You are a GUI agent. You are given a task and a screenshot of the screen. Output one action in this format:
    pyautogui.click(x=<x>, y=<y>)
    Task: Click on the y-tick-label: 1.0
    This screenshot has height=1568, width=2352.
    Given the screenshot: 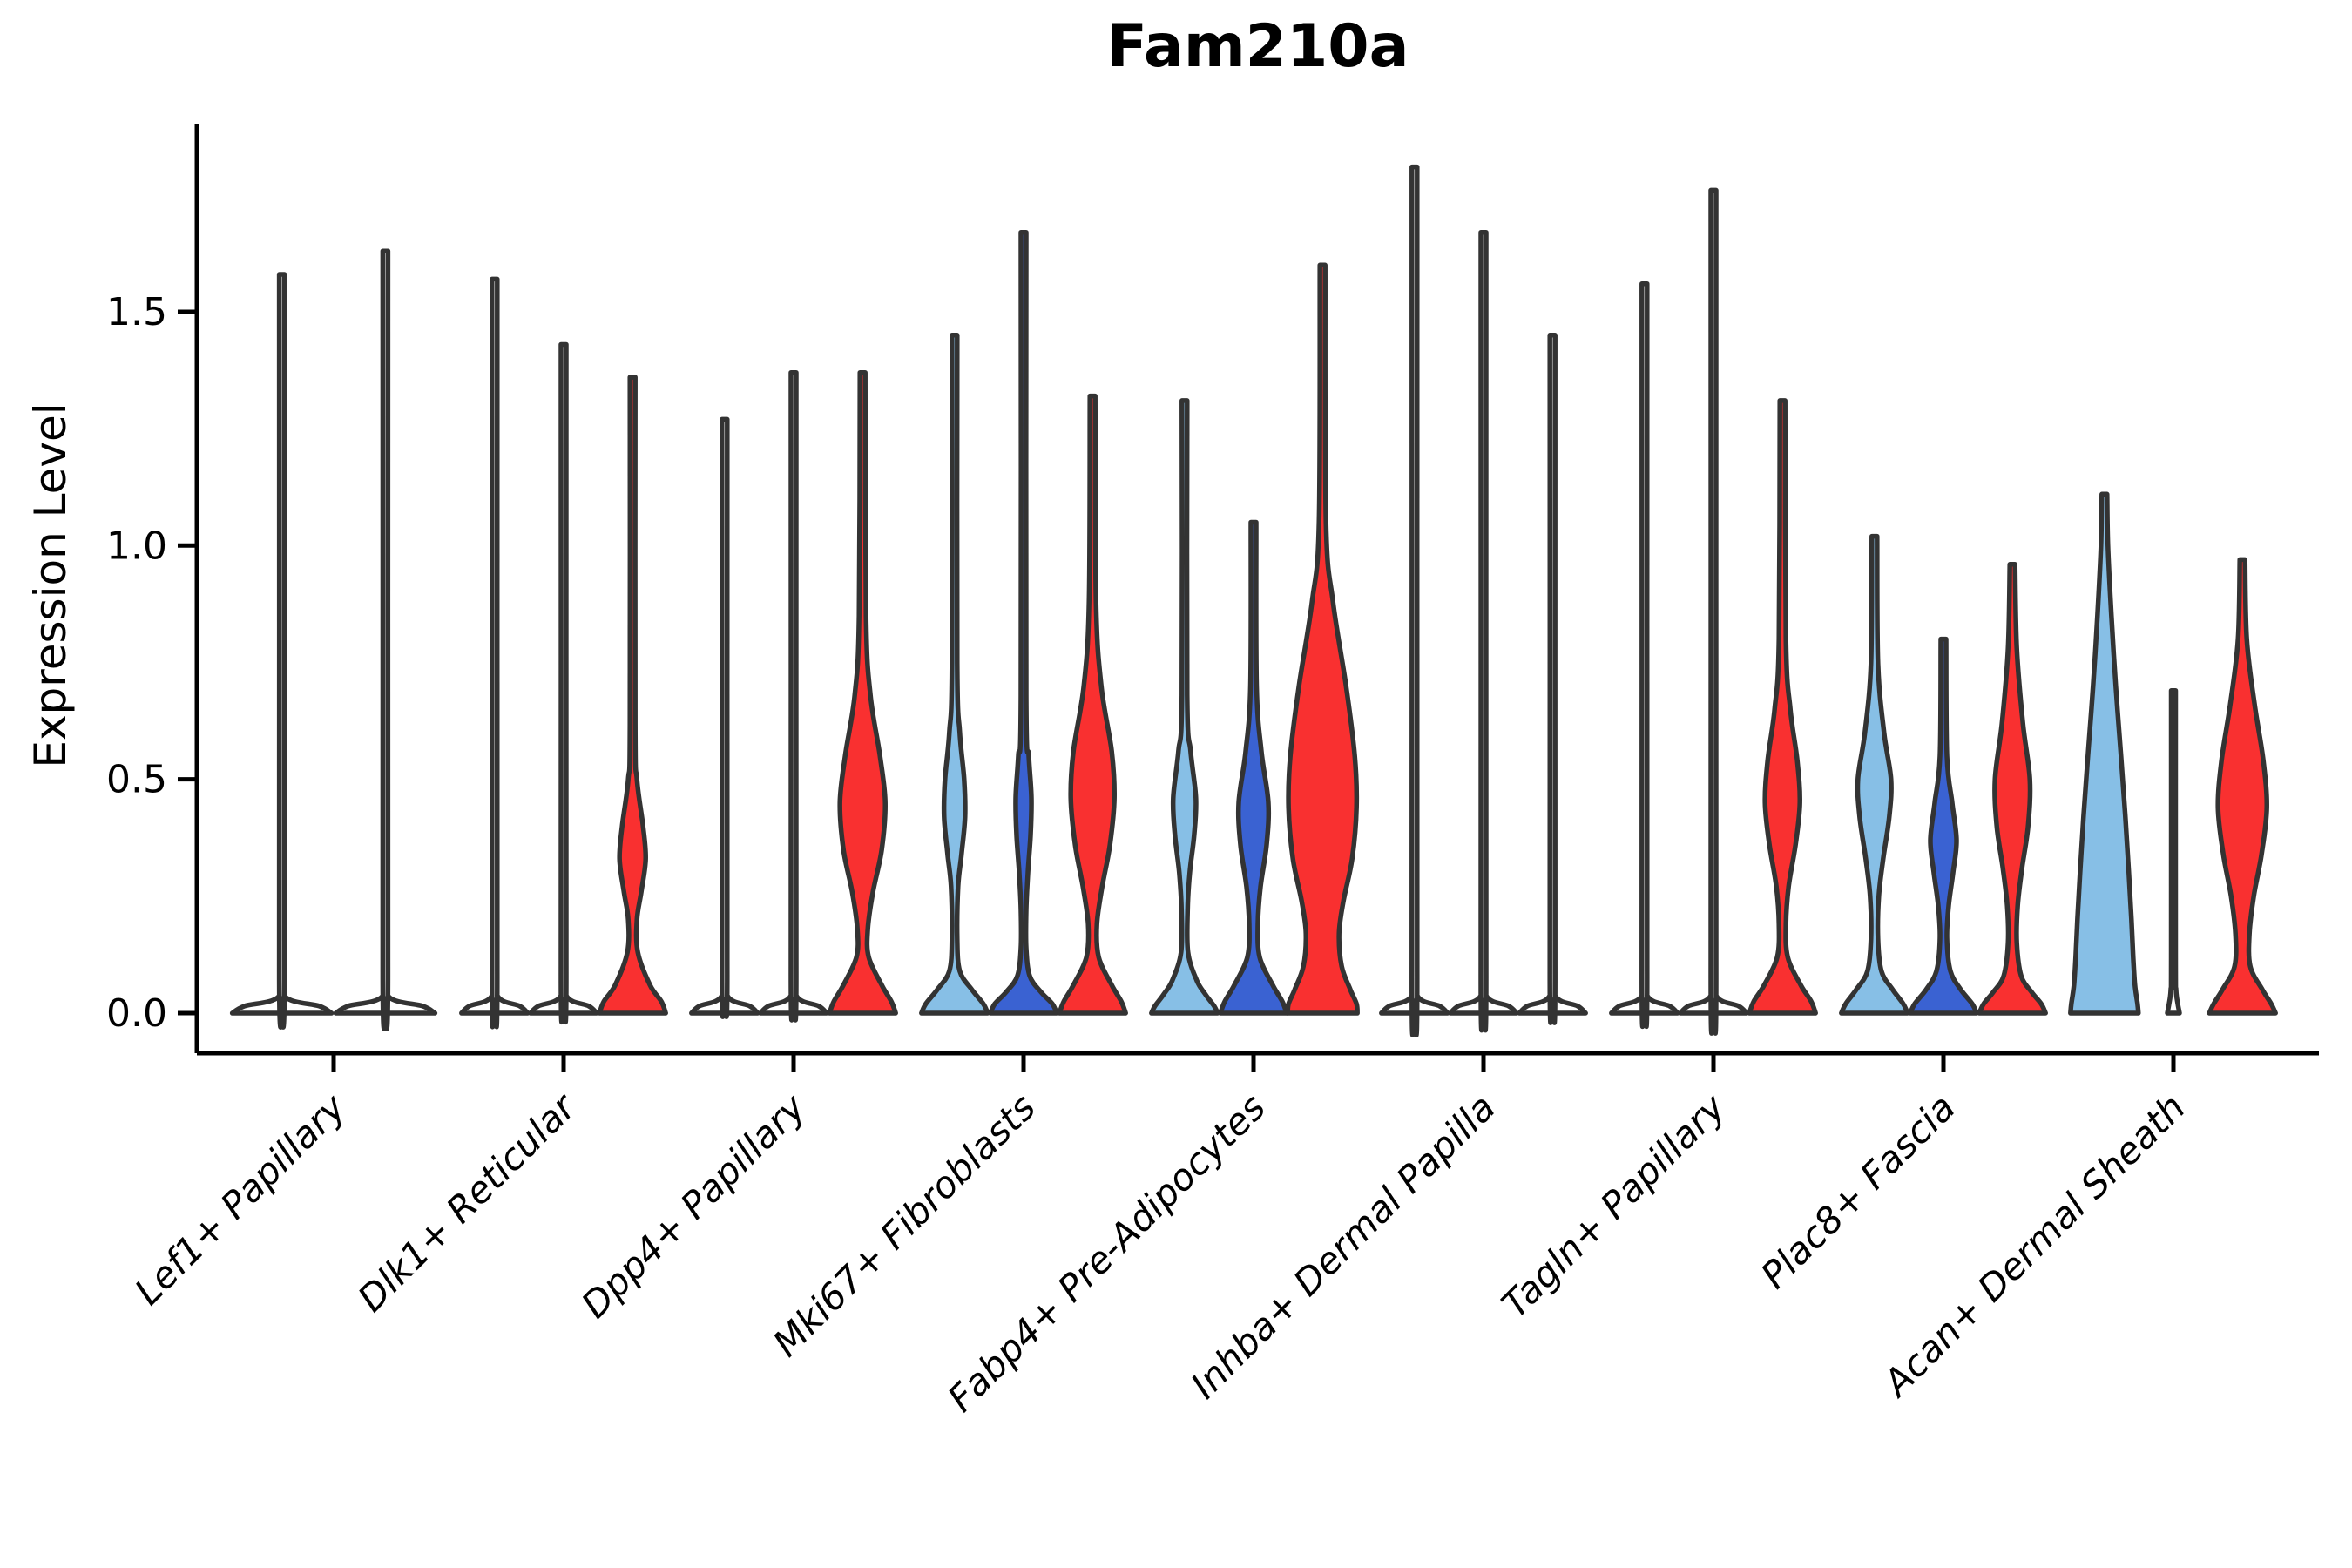 What is the action you would take?
    pyautogui.click(x=136, y=546)
    